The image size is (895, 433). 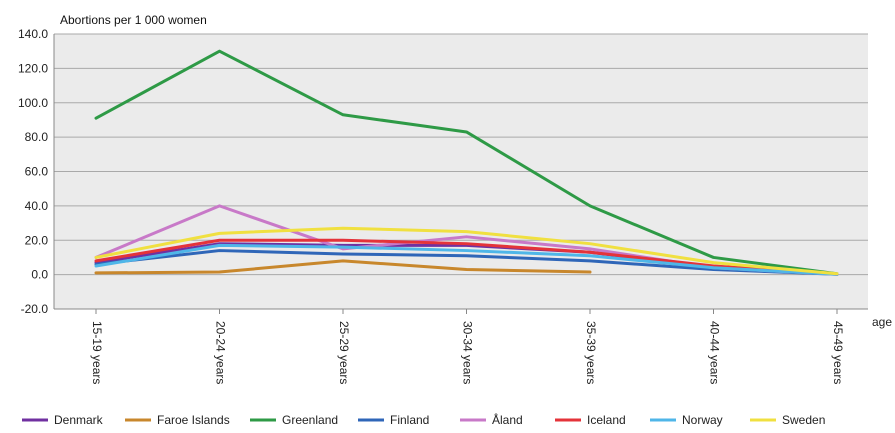 What do you see at coordinates (39, 275) in the screenshot?
I see `y-tick-label: 0.0` at bounding box center [39, 275].